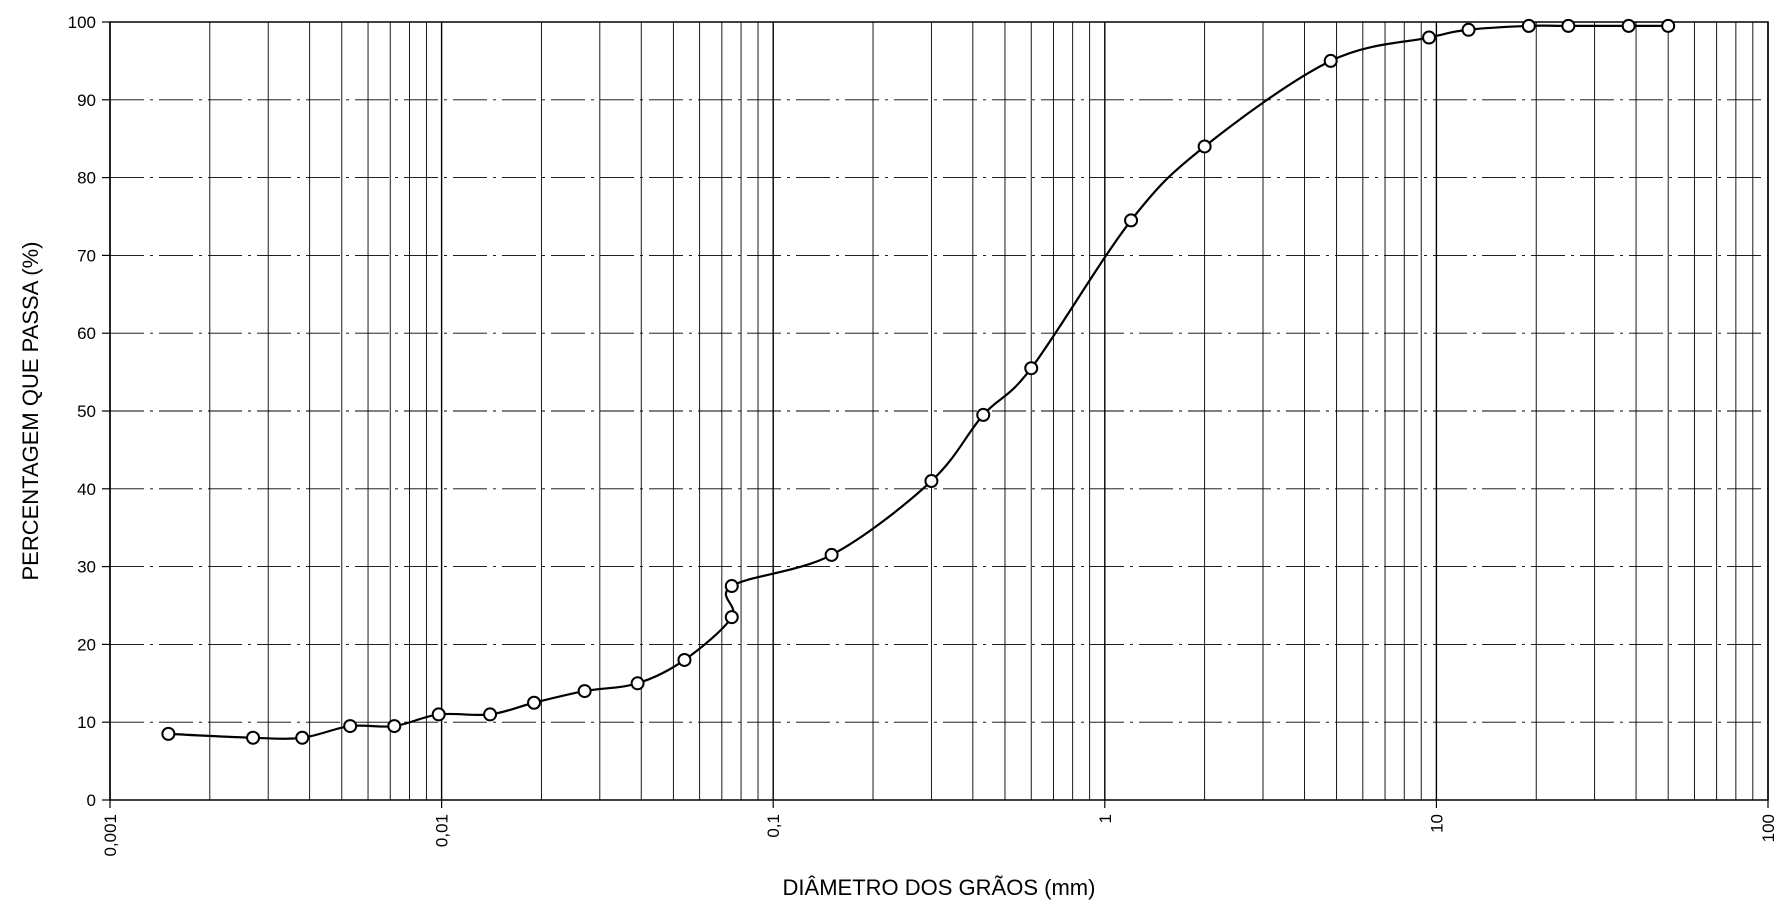 The image size is (1788, 907). Describe the element at coordinates (86, 333) in the screenshot. I see `y-tick-label: 60` at that location.